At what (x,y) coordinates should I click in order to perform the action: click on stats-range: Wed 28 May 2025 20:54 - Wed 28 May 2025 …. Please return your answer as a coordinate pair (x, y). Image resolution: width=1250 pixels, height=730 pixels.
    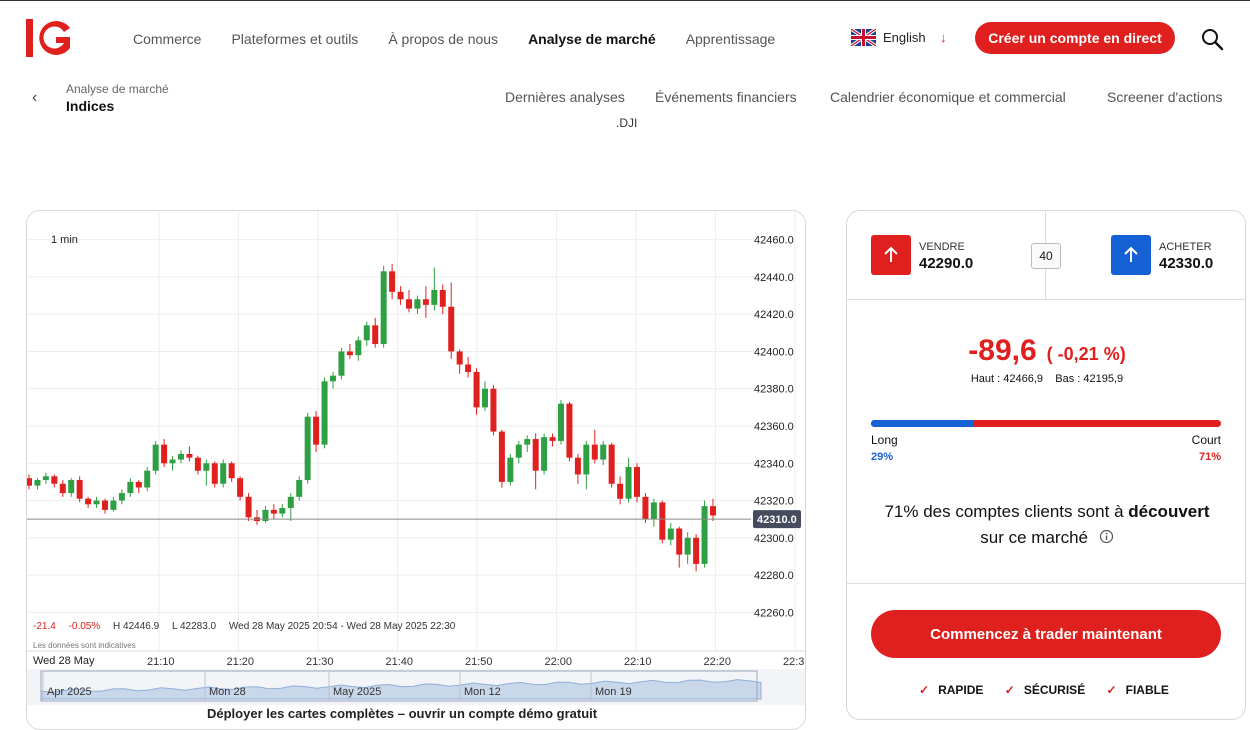
    Looking at the image, I should click on (342, 626).